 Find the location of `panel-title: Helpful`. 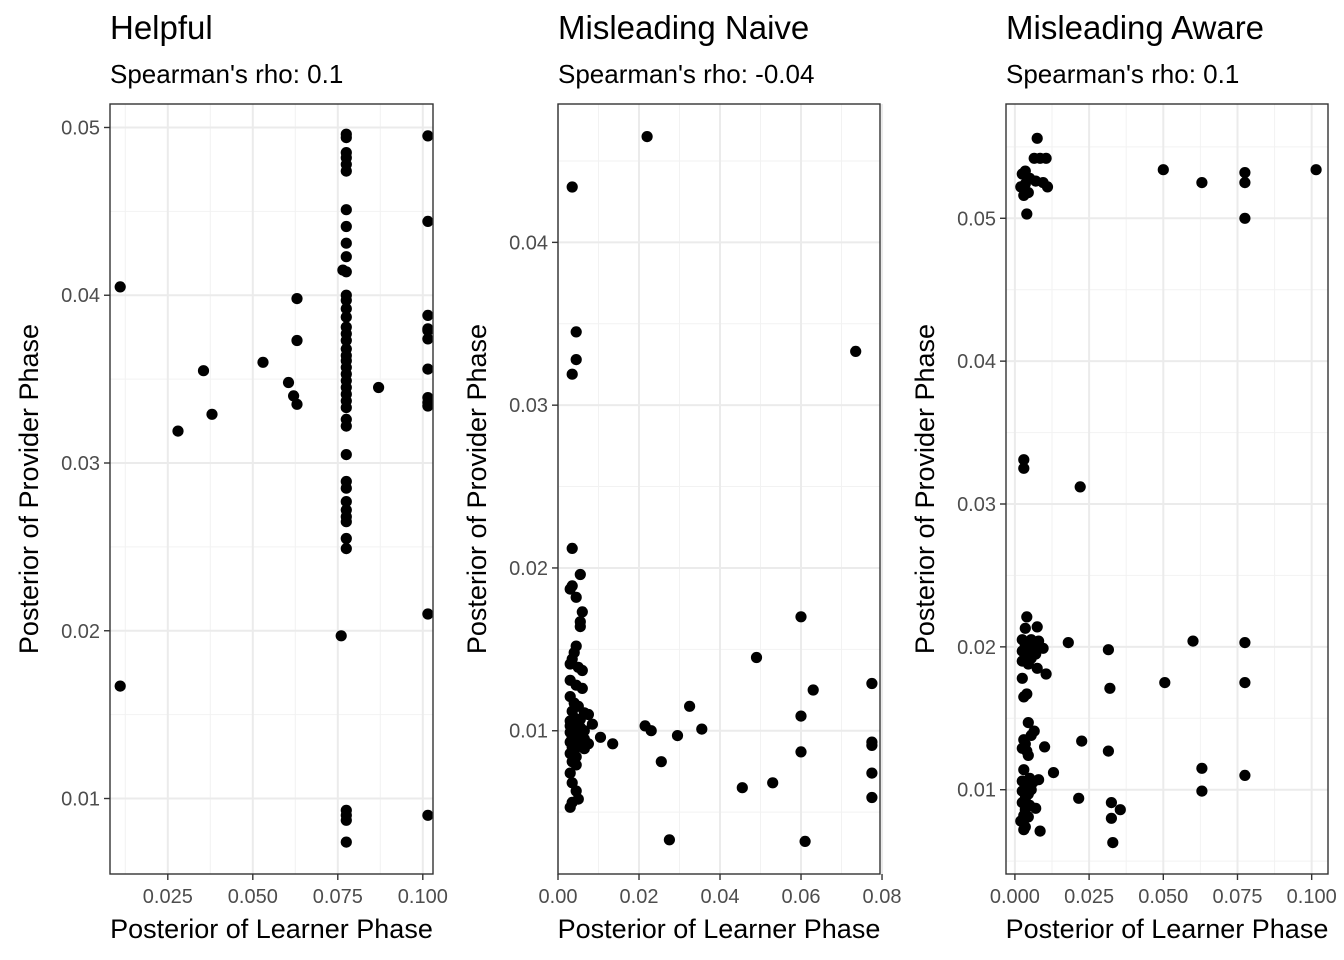

panel-title: Helpful is located at coordinates (161, 27).